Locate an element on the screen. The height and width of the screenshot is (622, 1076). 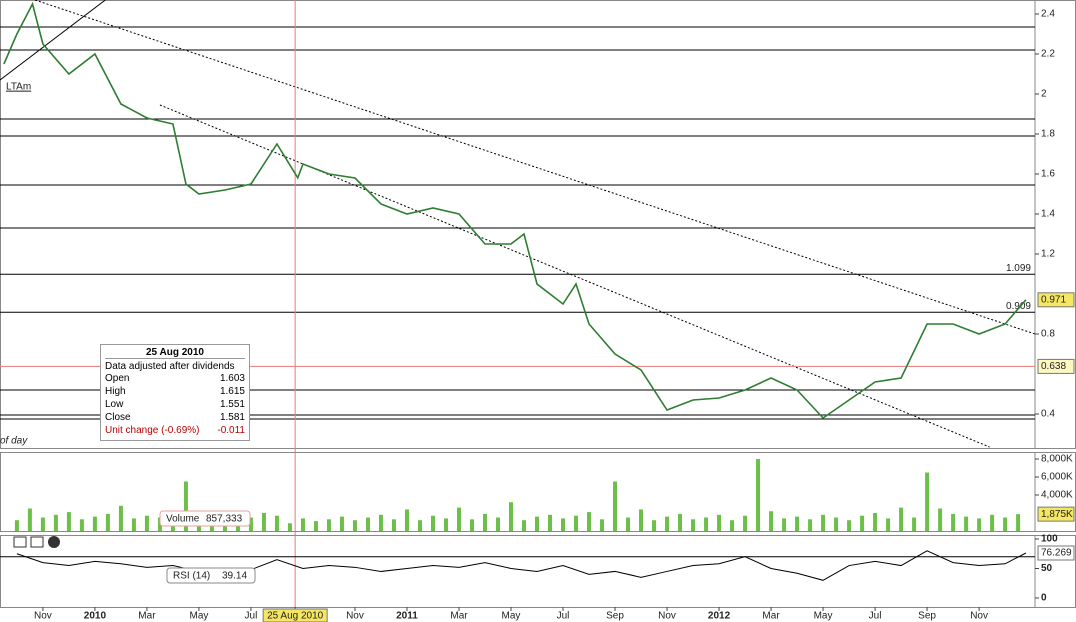
window-icon is located at coordinates (37, 542).